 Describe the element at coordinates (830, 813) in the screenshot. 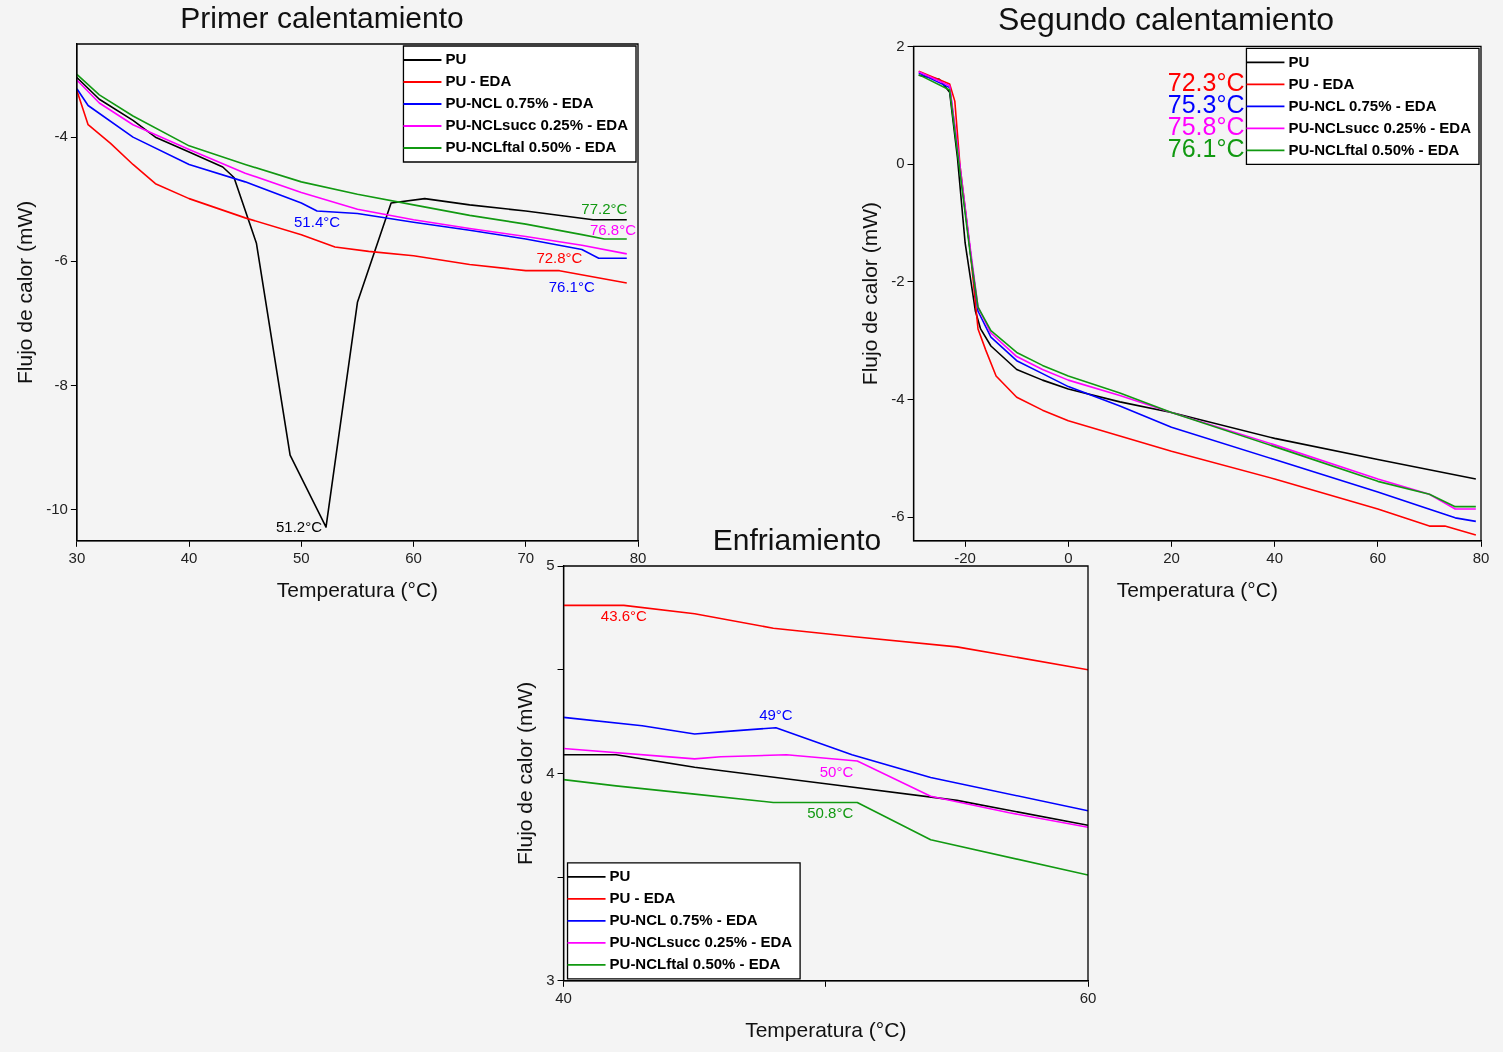

I see `annotation: 50.8°C` at that location.